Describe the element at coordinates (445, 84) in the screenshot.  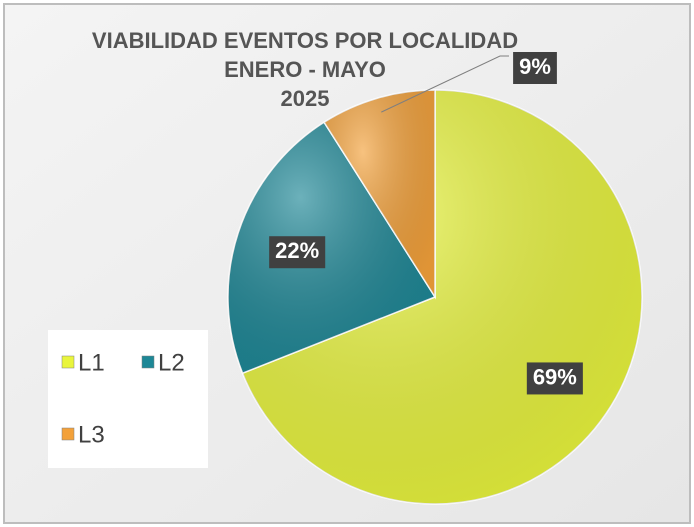
I see `leader-line` at that location.